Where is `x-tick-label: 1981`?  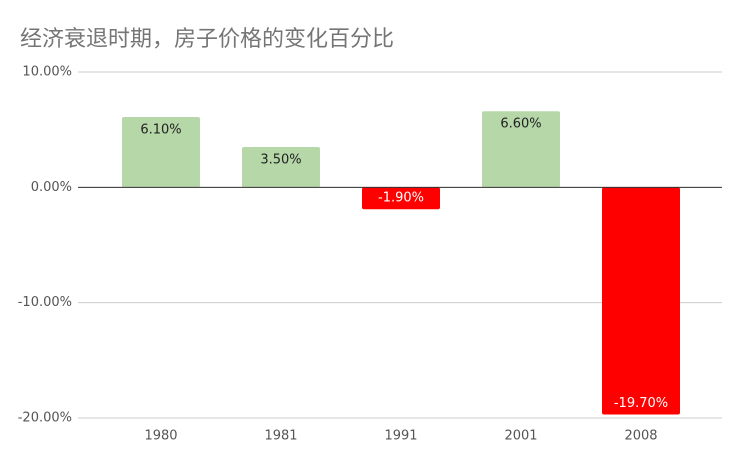 x-tick-label: 1981 is located at coordinates (280, 436).